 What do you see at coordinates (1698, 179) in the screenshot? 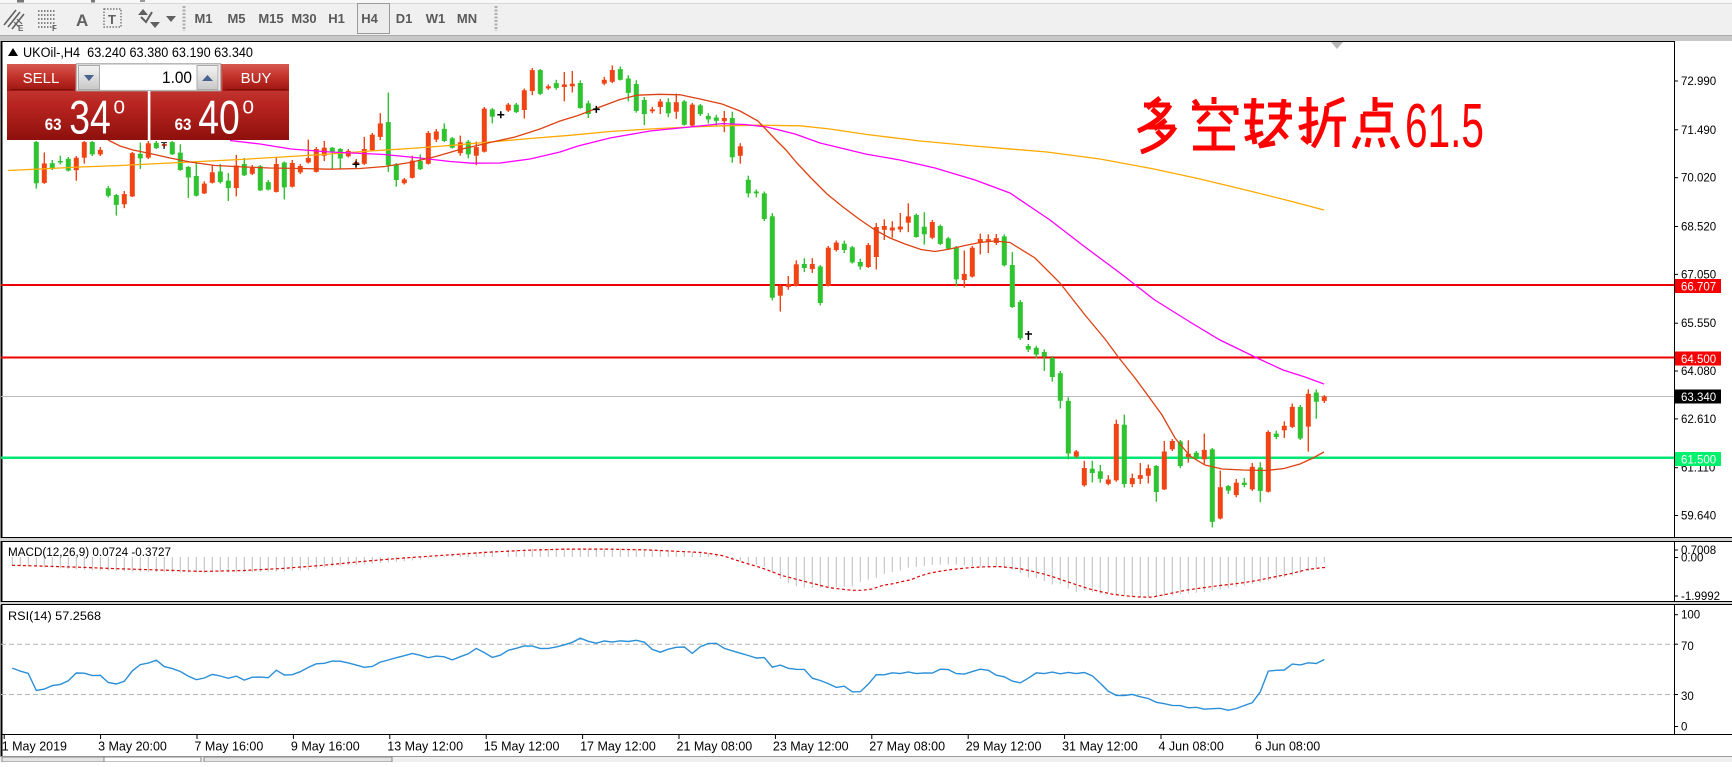
I see `svg-text: 70.020` at bounding box center [1698, 179].